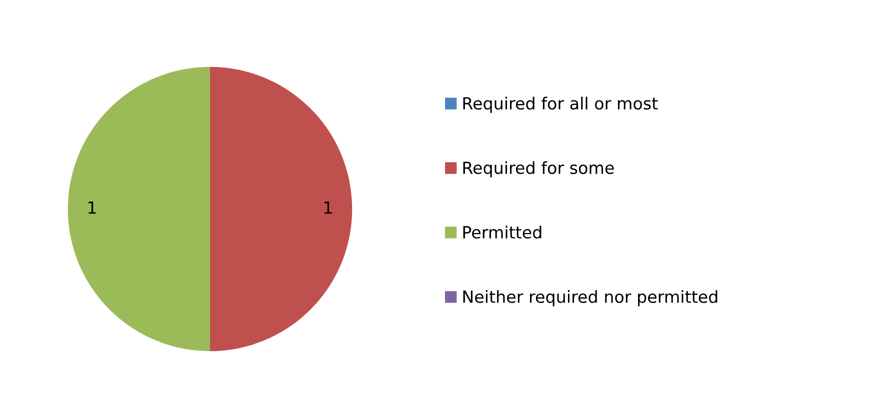 The height and width of the screenshot is (403, 874). What do you see at coordinates (560, 104) in the screenshot?
I see `legend-label: Required for all or most` at bounding box center [560, 104].